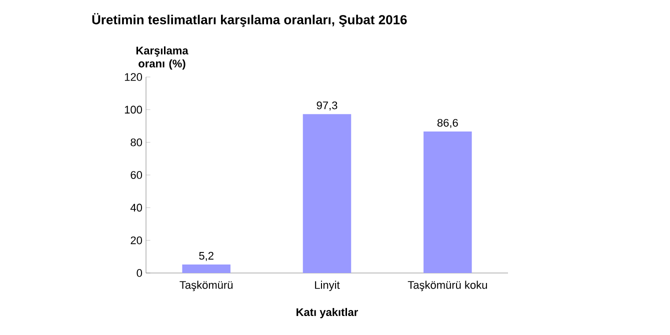 Image resolution: width=670 pixels, height=335 pixels. What do you see at coordinates (136, 208) in the screenshot?
I see `y-tick-label: 40` at bounding box center [136, 208].